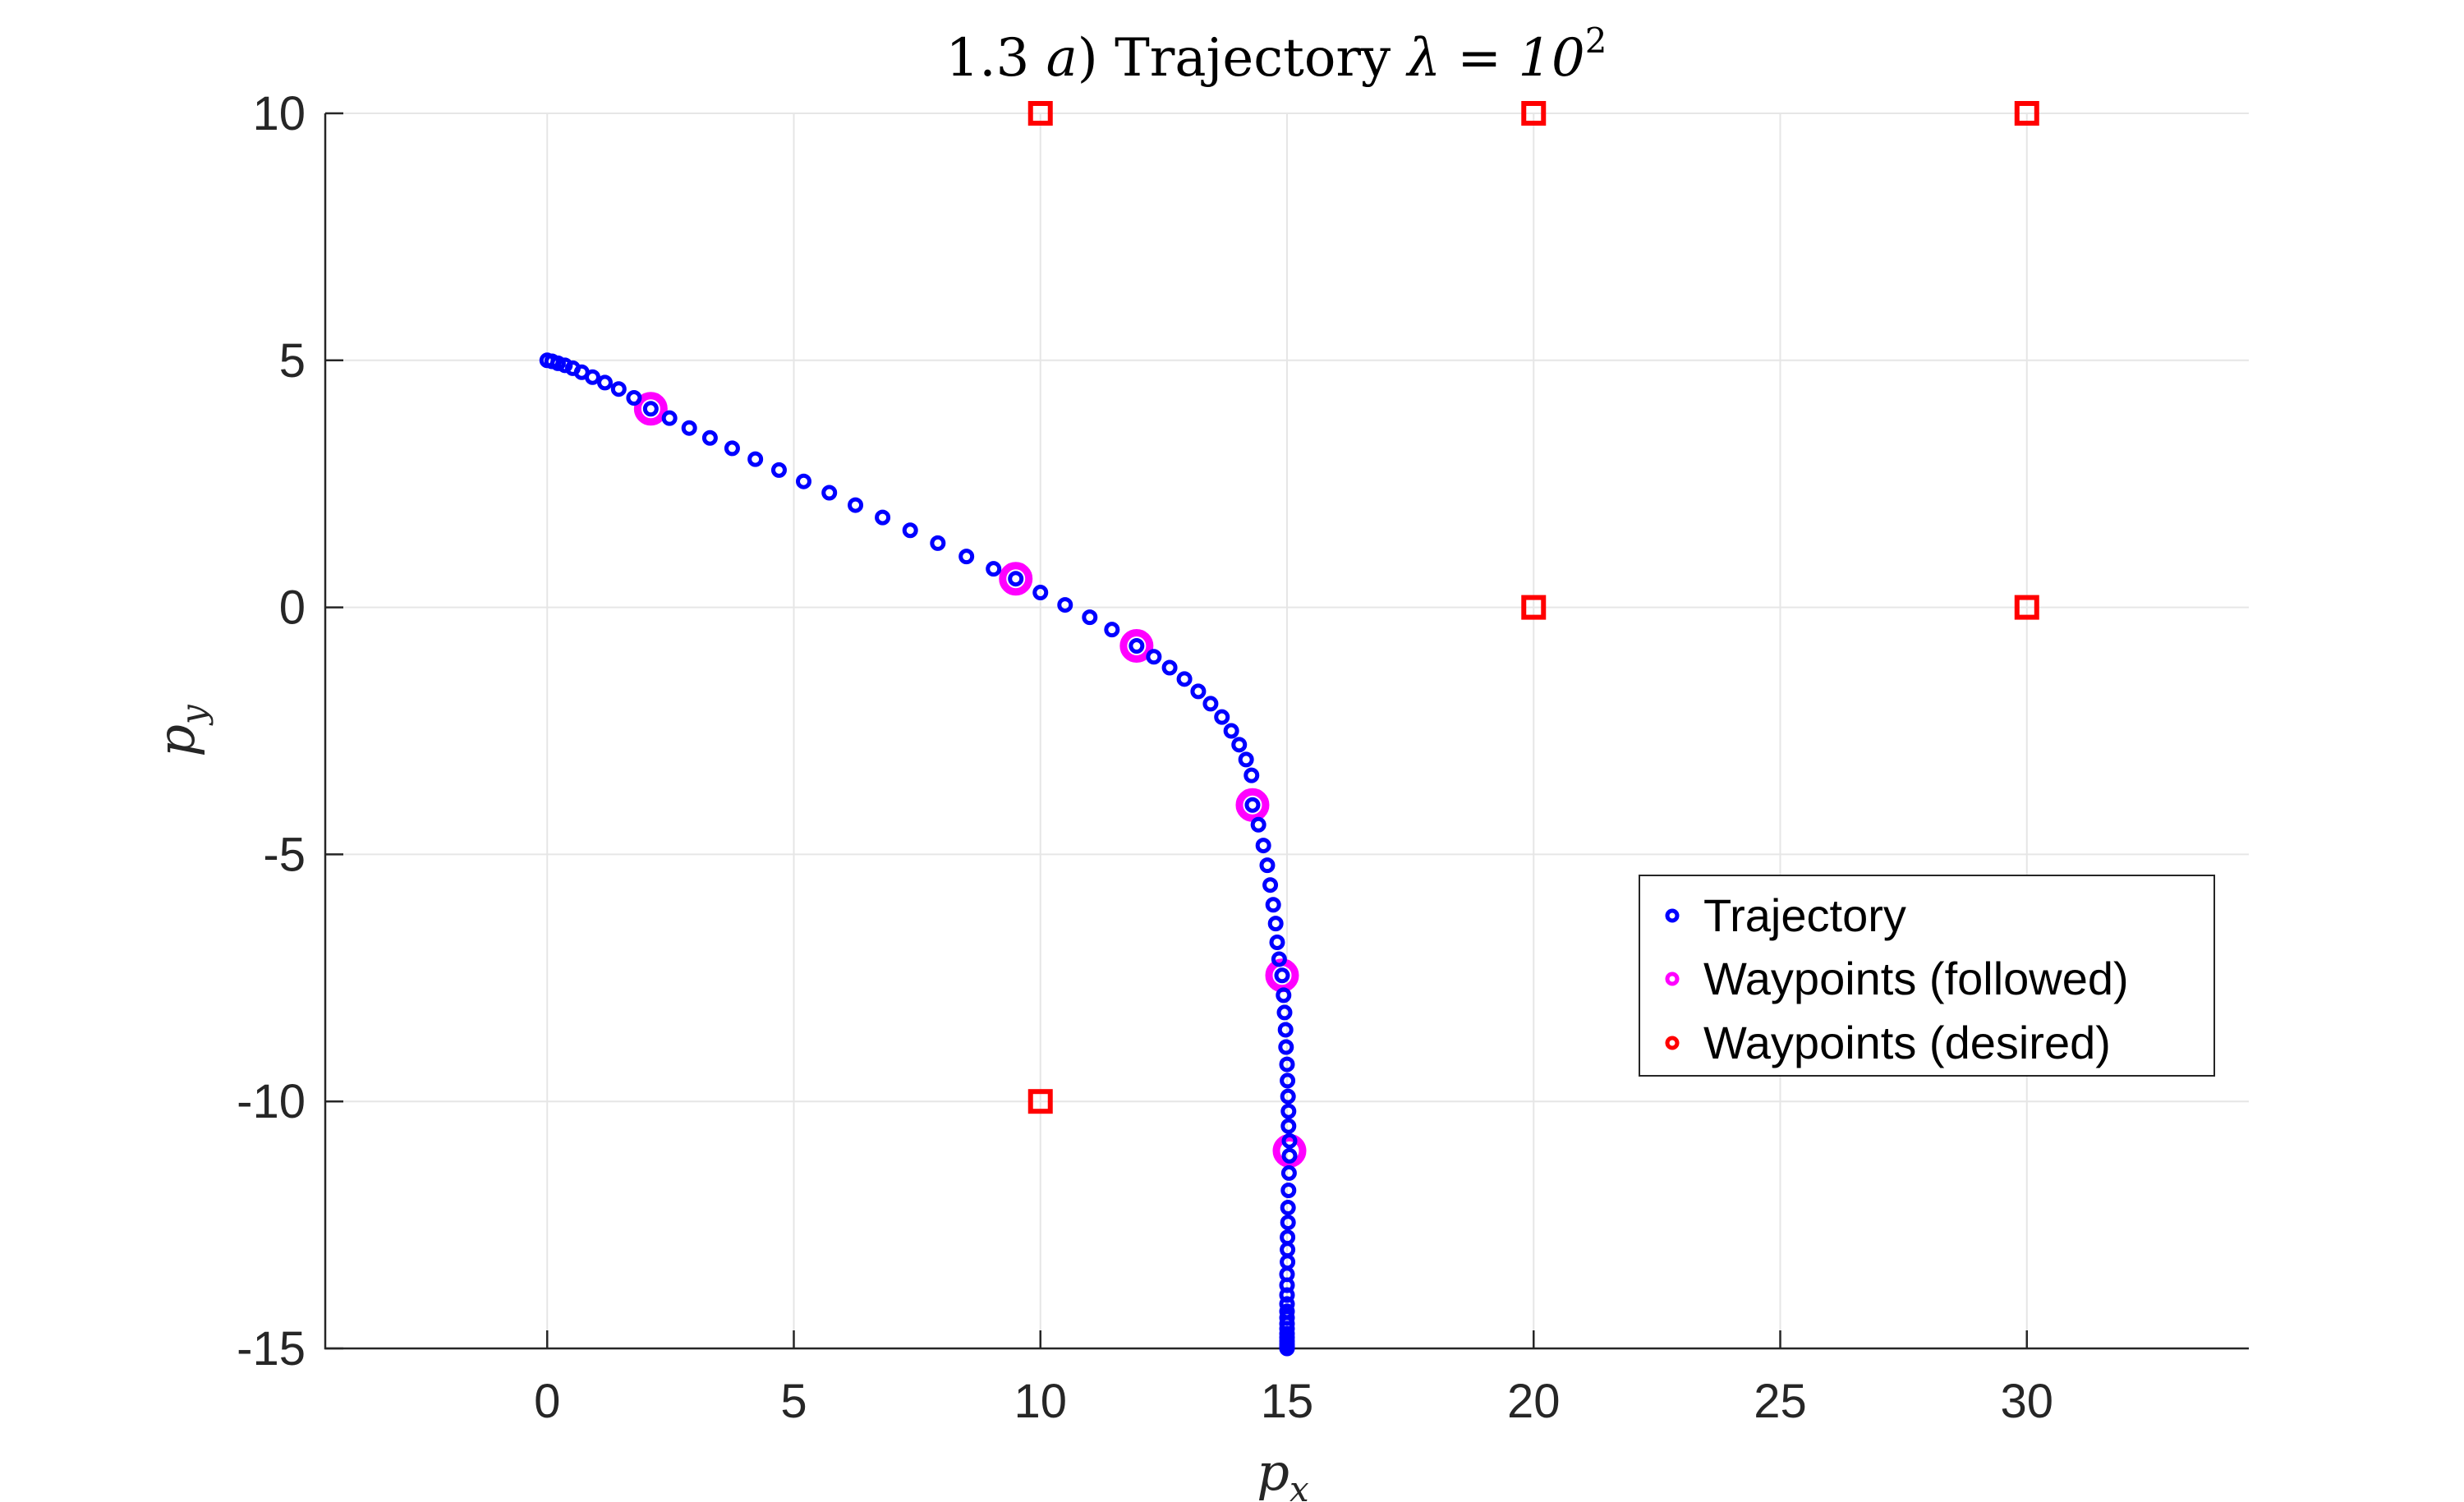 The image size is (2464, 1502). Describe the element at coordinates (1916, 978) in the screenshot. I see `legend-label-waypoints-followed: Waypoints (followed)` at that location.